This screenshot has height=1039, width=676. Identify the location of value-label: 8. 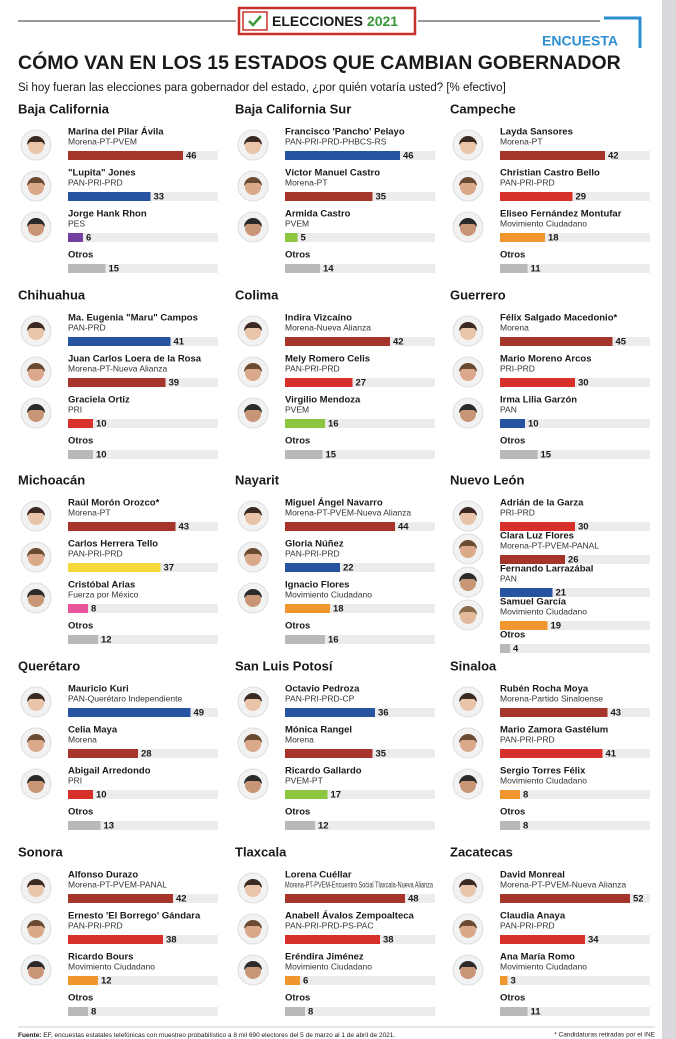
(93, 609).